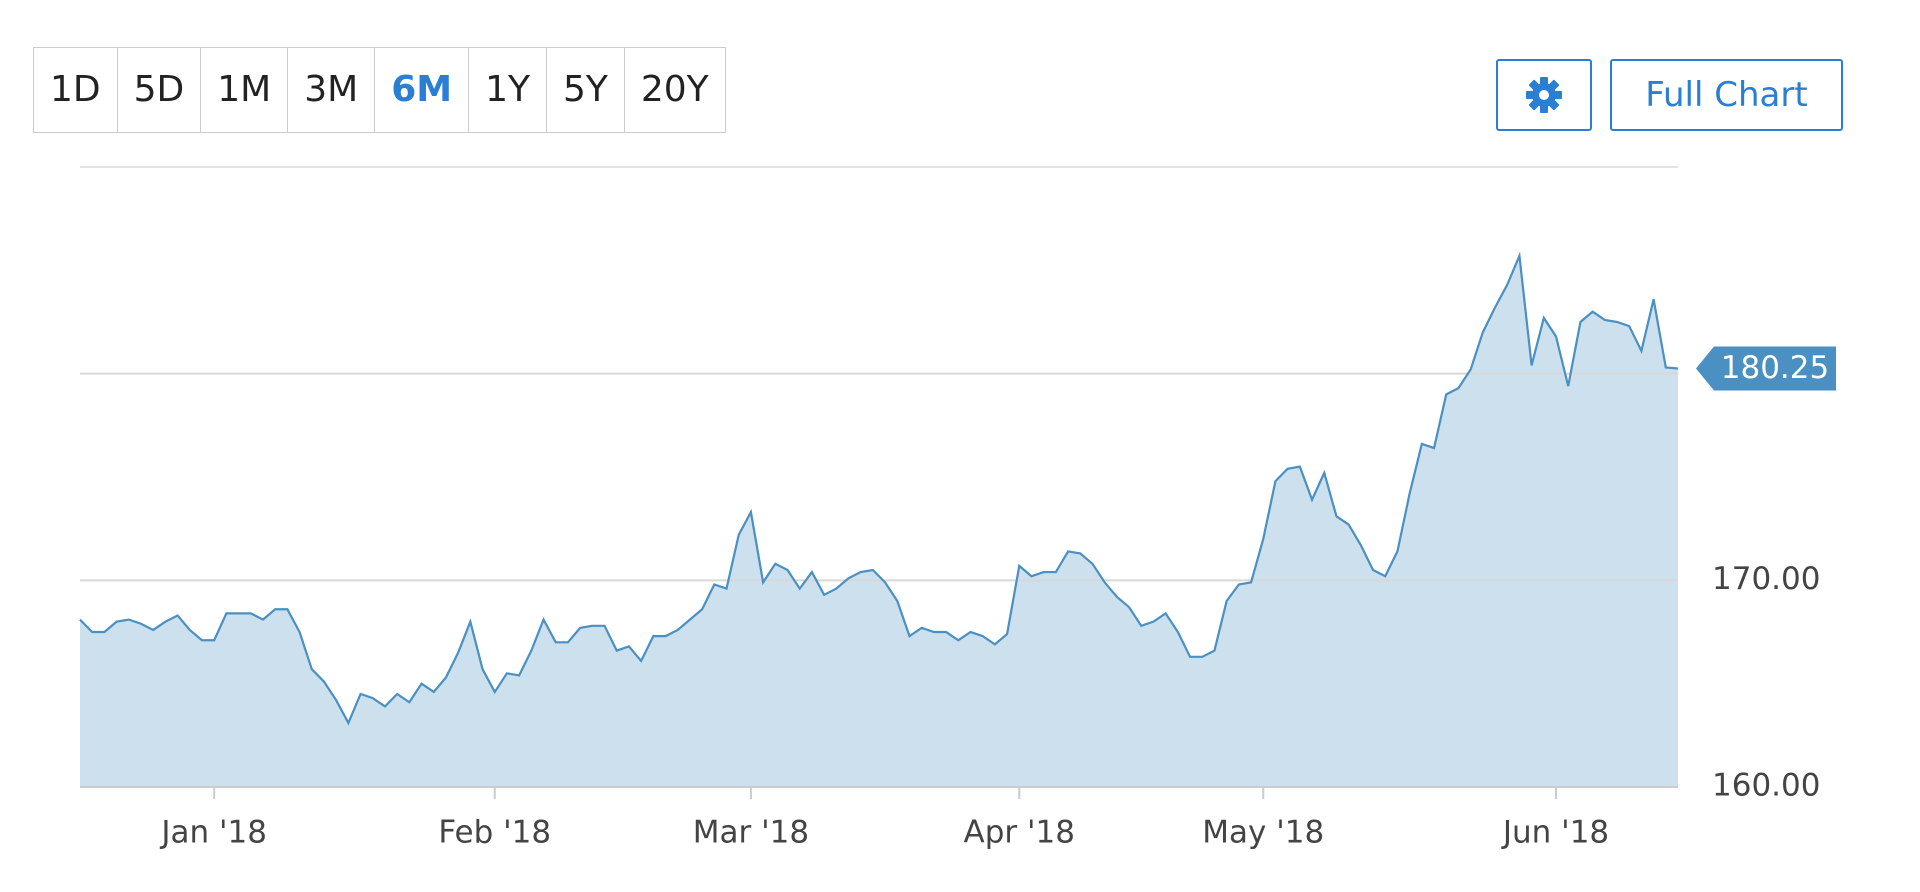 The width and height of the screenshot is (1920, 892). Describe the element at coordinates (421, 90) in the screenshot. I see `range-button: 6M` at that location.